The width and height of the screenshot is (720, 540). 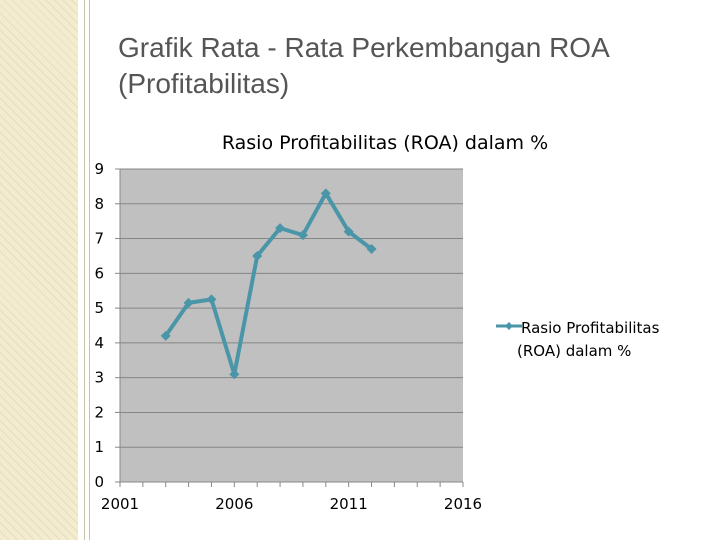 What do you see at coordinates (99, 482) in the screenshot?
I see `y-tick-label: 0` at bounding box center [99, 482].